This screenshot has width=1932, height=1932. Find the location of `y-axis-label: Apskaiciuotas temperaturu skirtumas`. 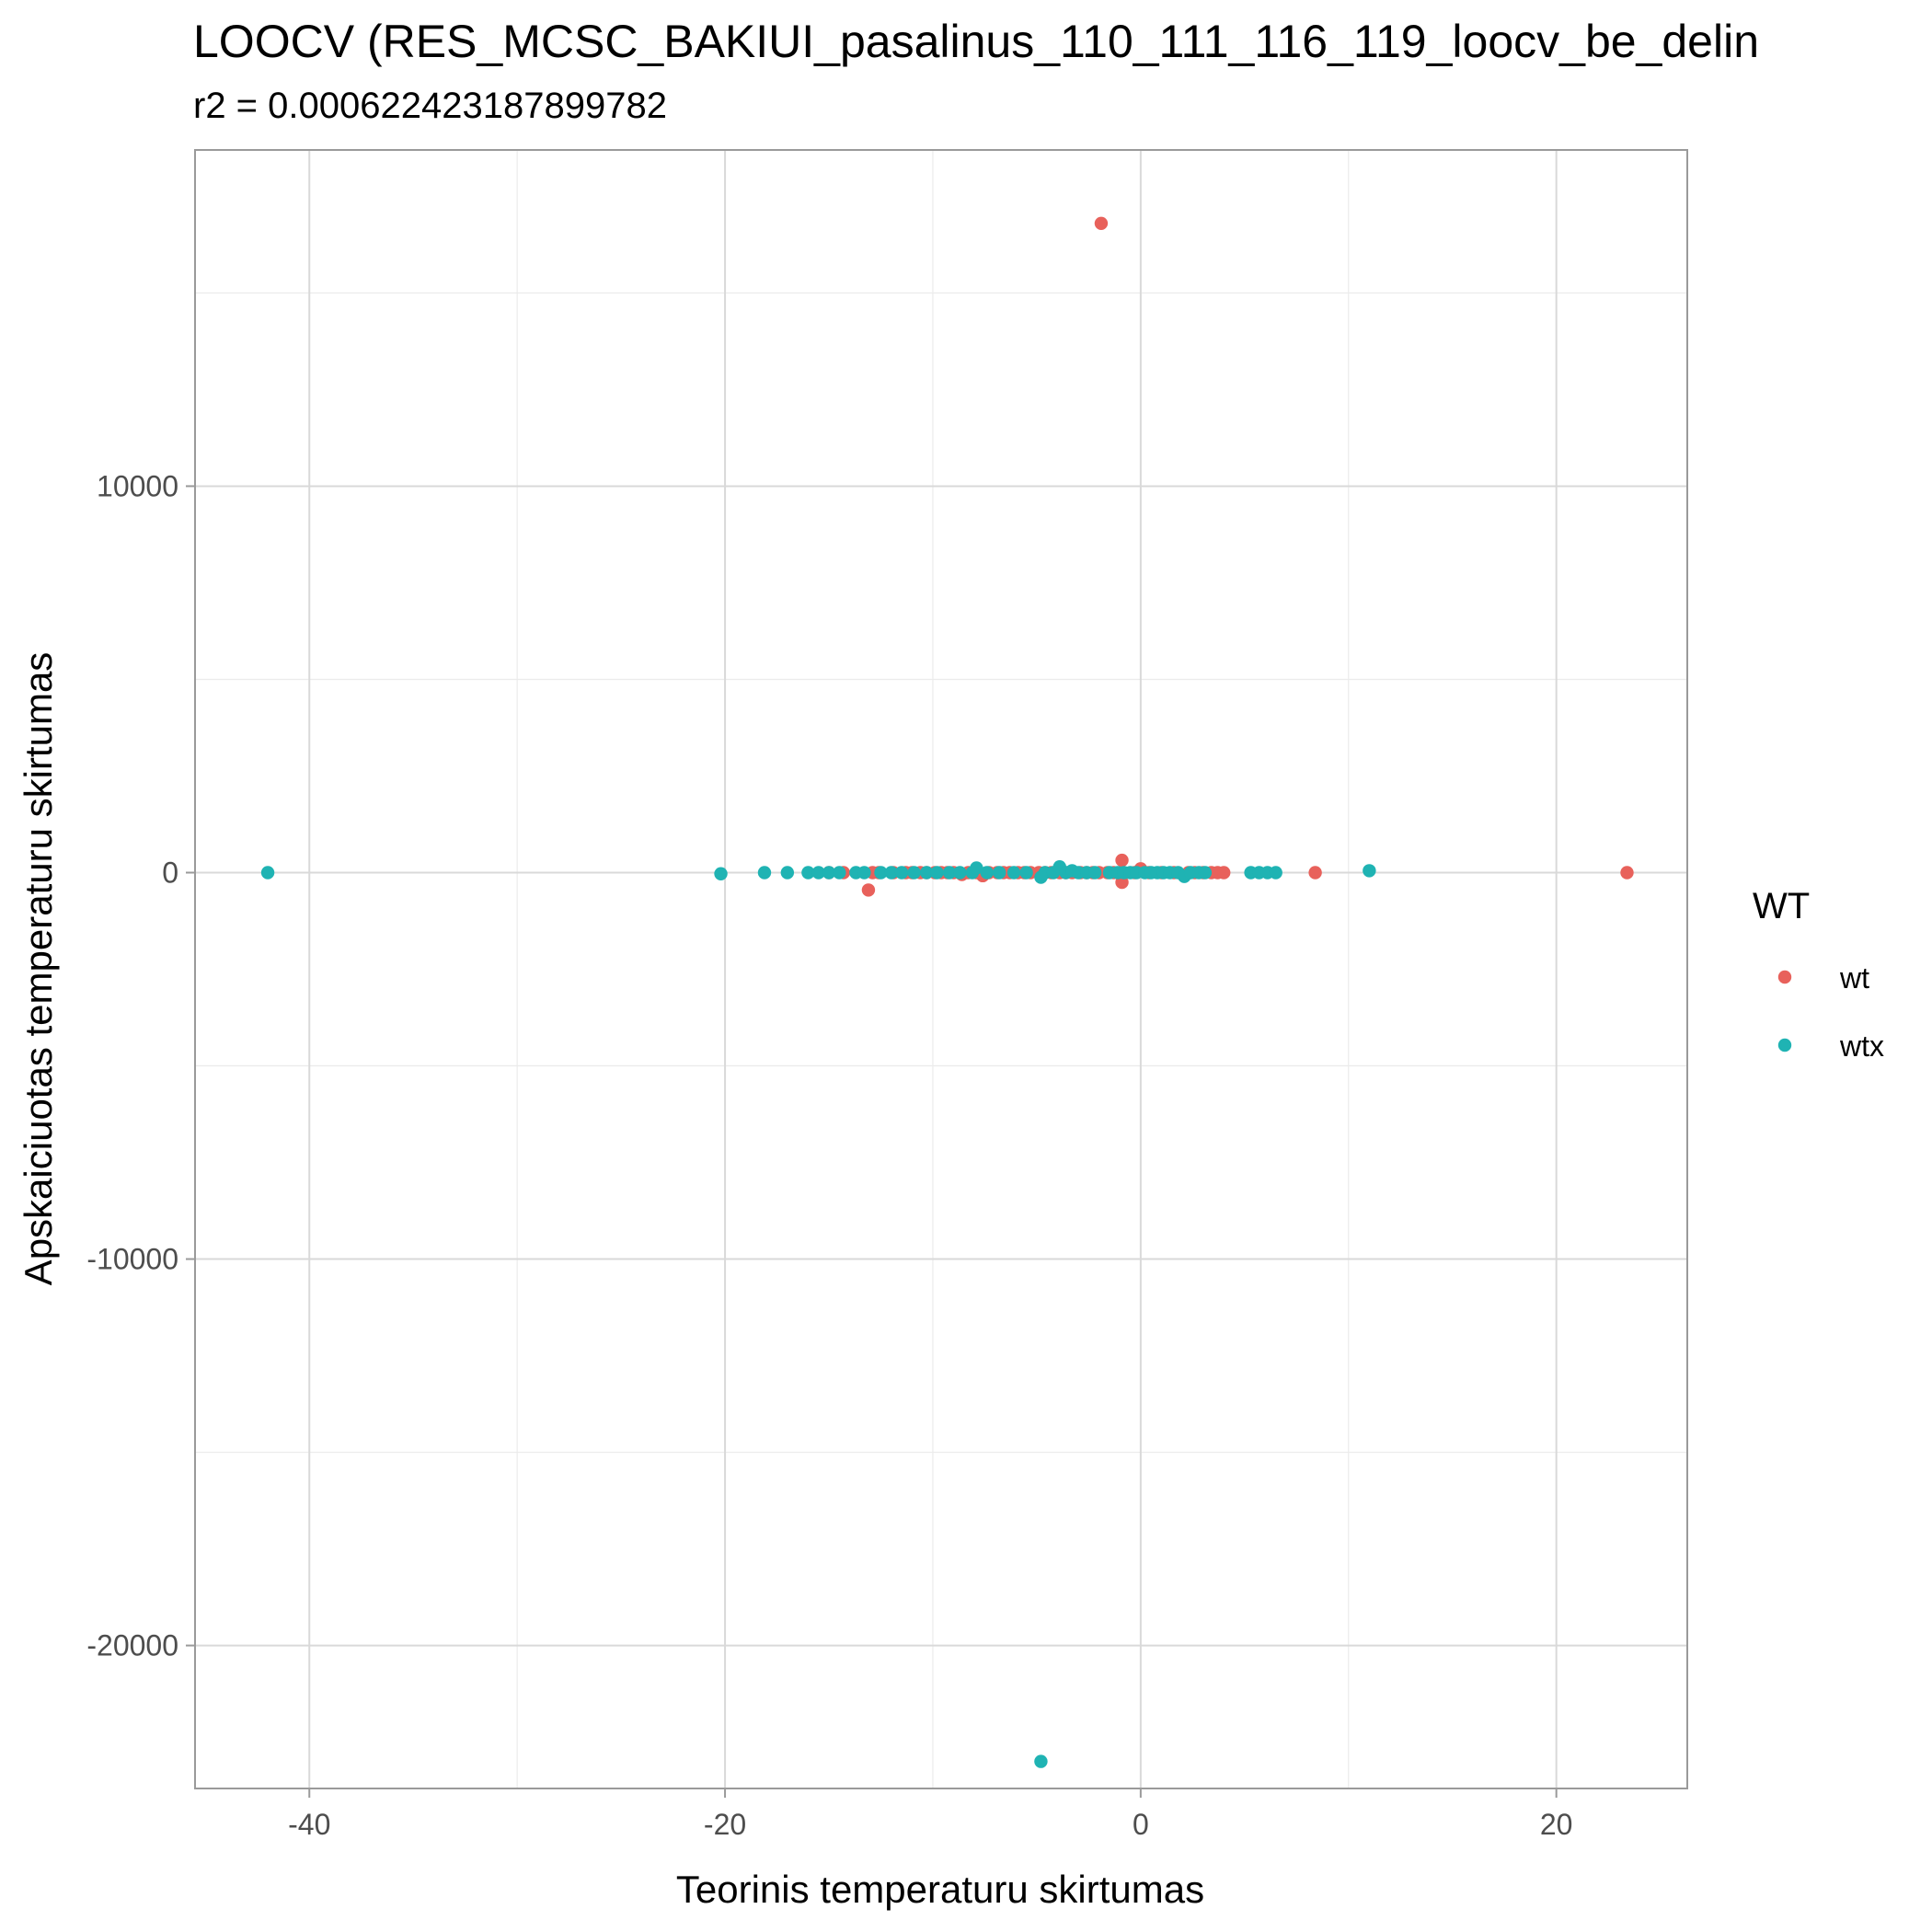

y-axis-label: Apskaiciuotas temperaturu skirtumas is located at coordinates (38, 969).